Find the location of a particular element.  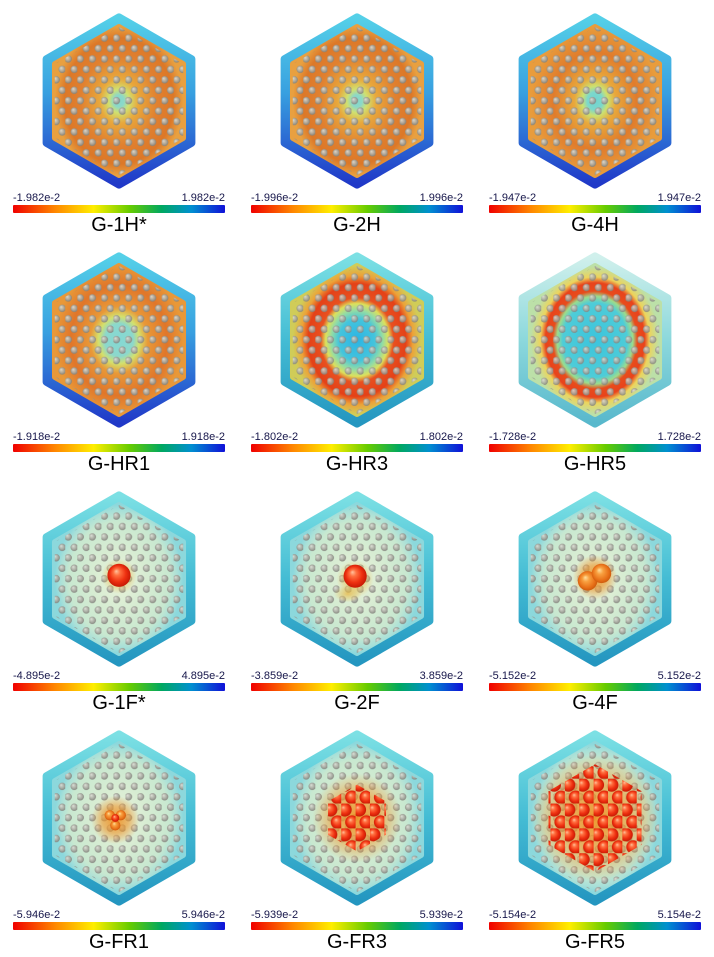

colorbar-min: -1.982e-2 is located at coordinates (37, 197).